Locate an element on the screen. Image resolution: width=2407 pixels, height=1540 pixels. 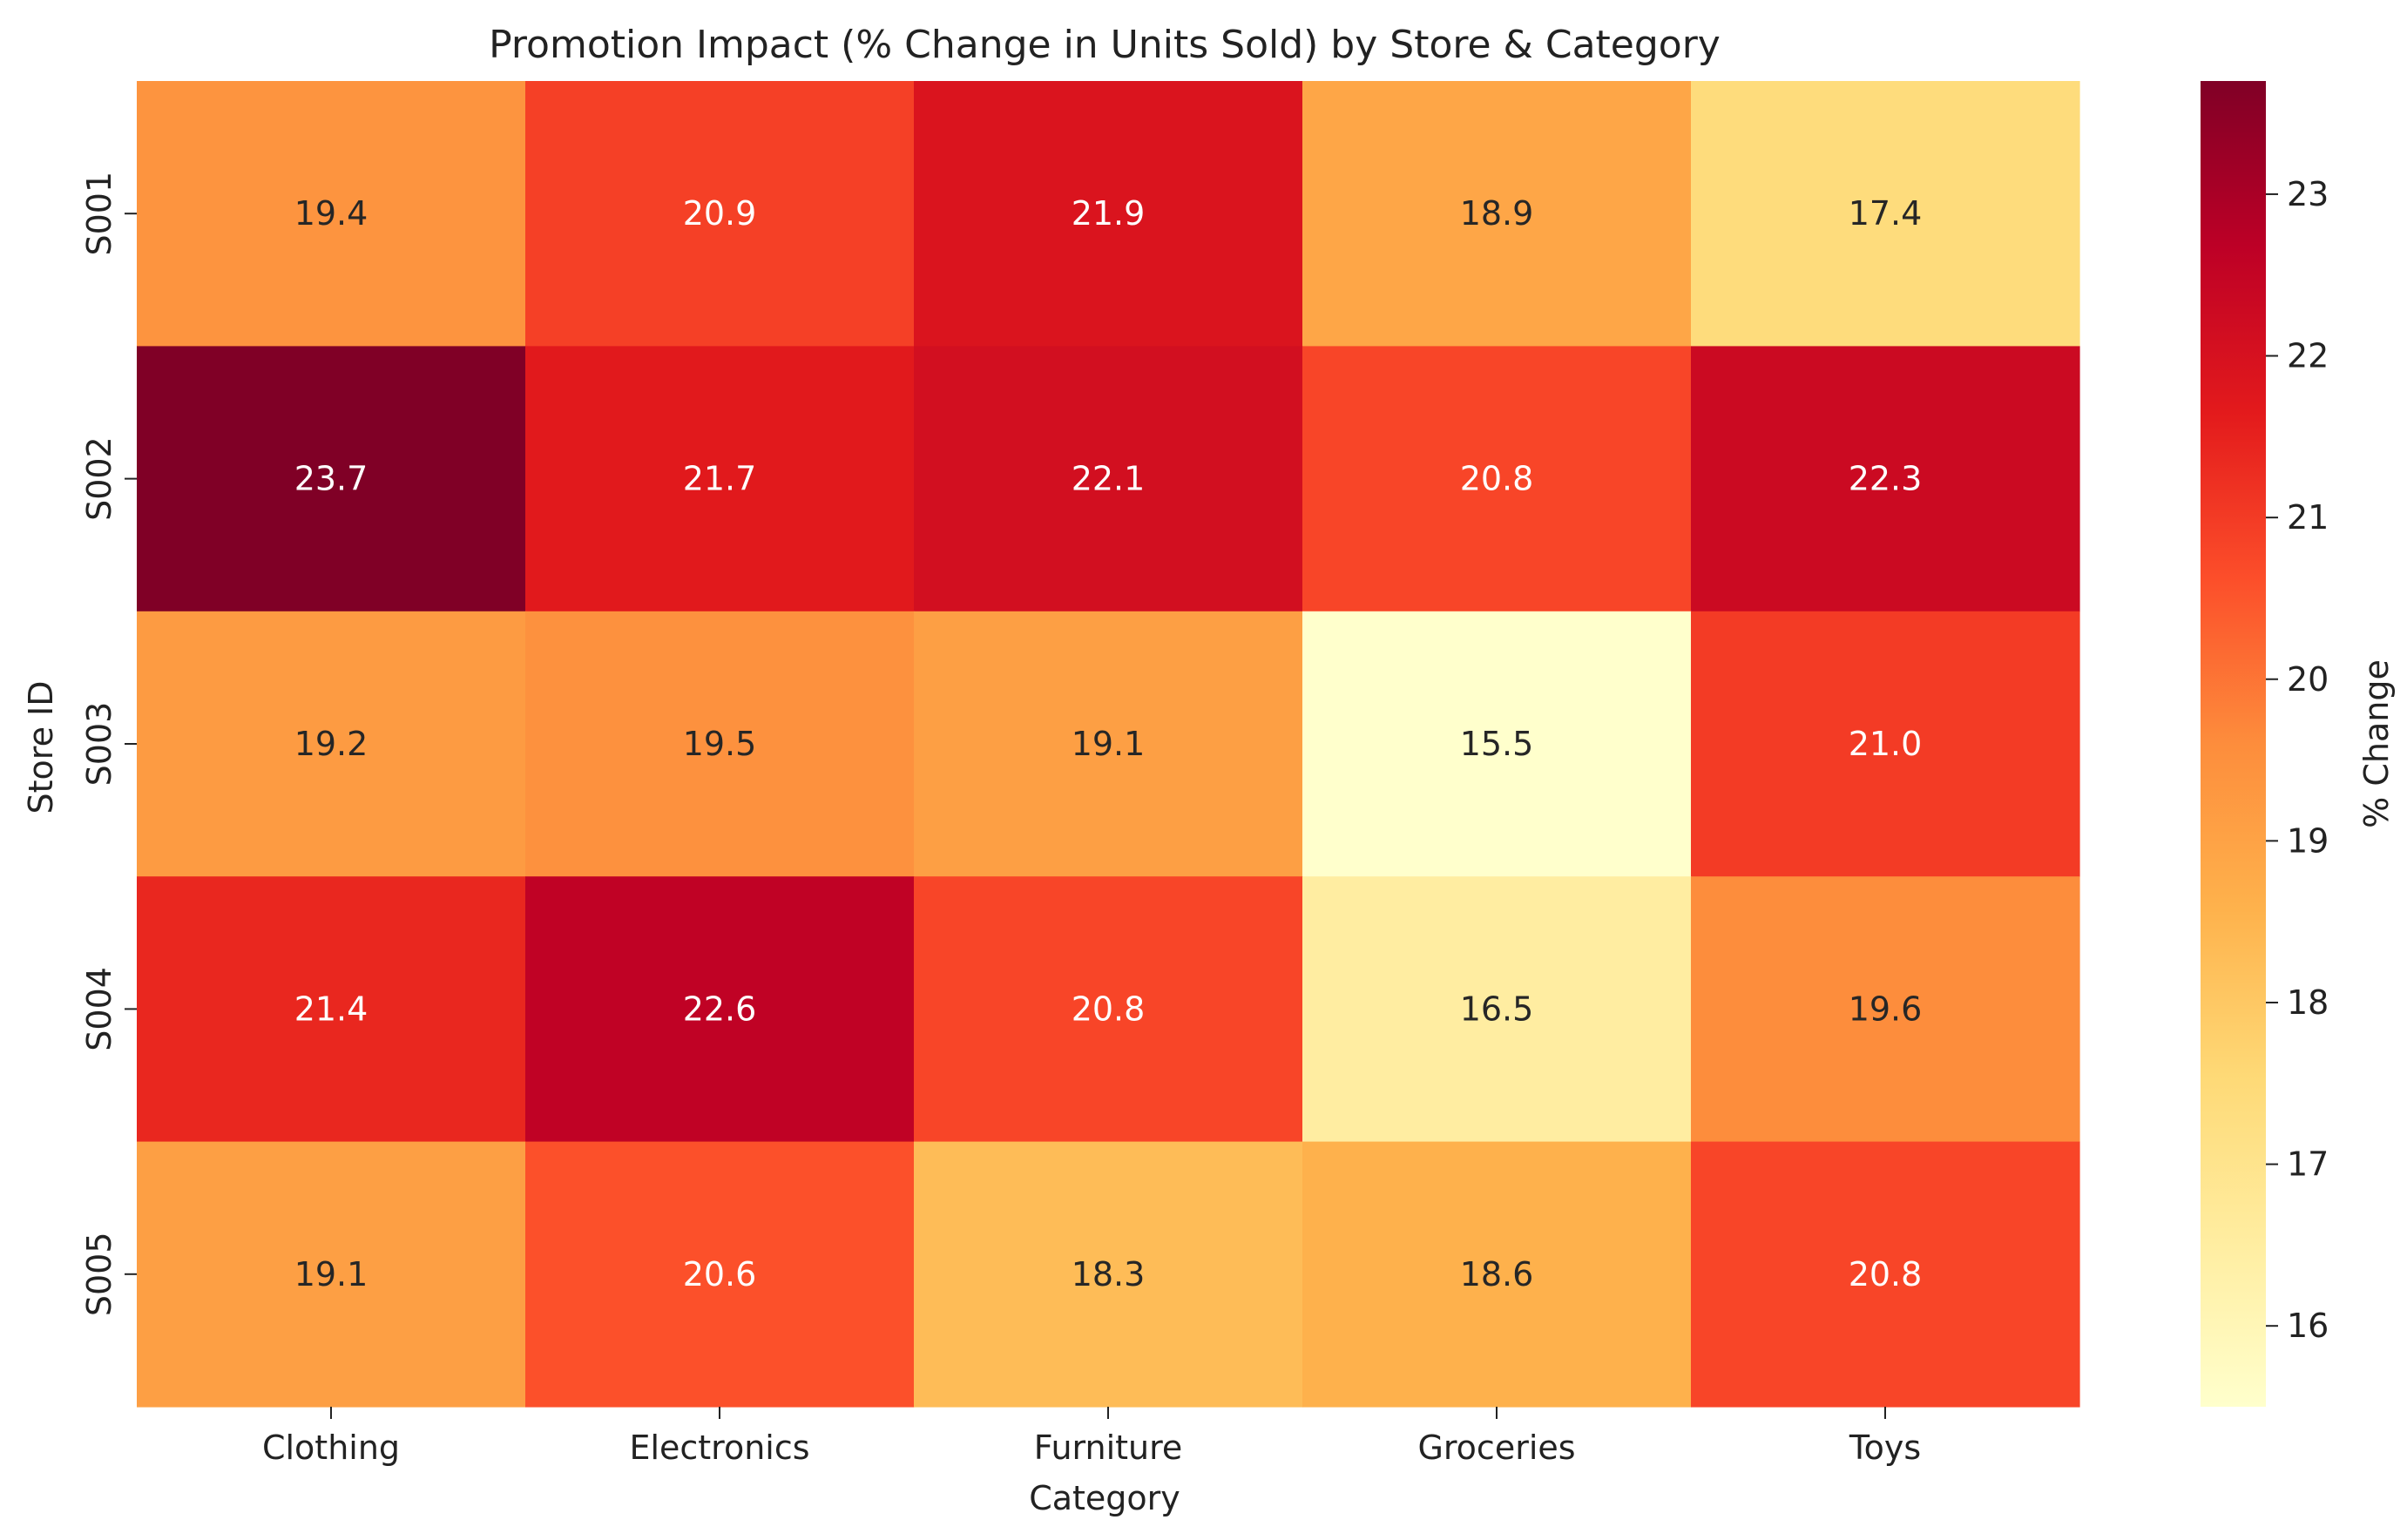
cell-value-label: 21.4 is located at coordinates (331, 1009).